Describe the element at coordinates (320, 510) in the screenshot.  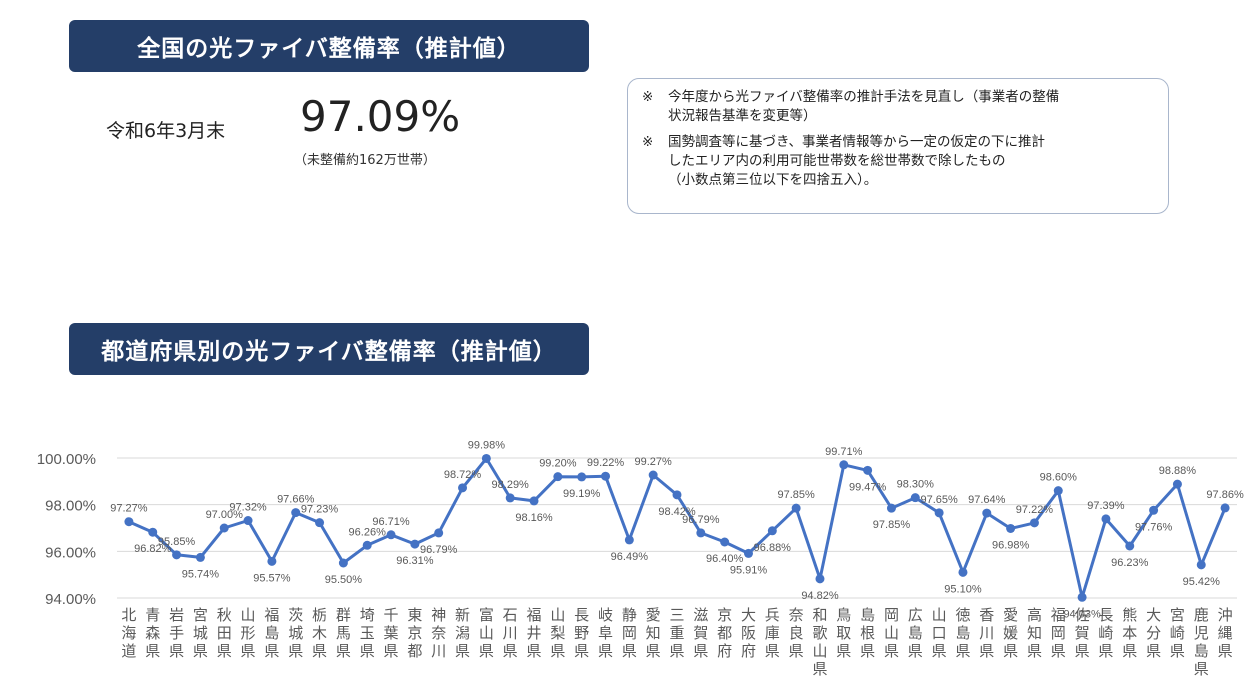
I see `data-label: 97.23%` at that location.